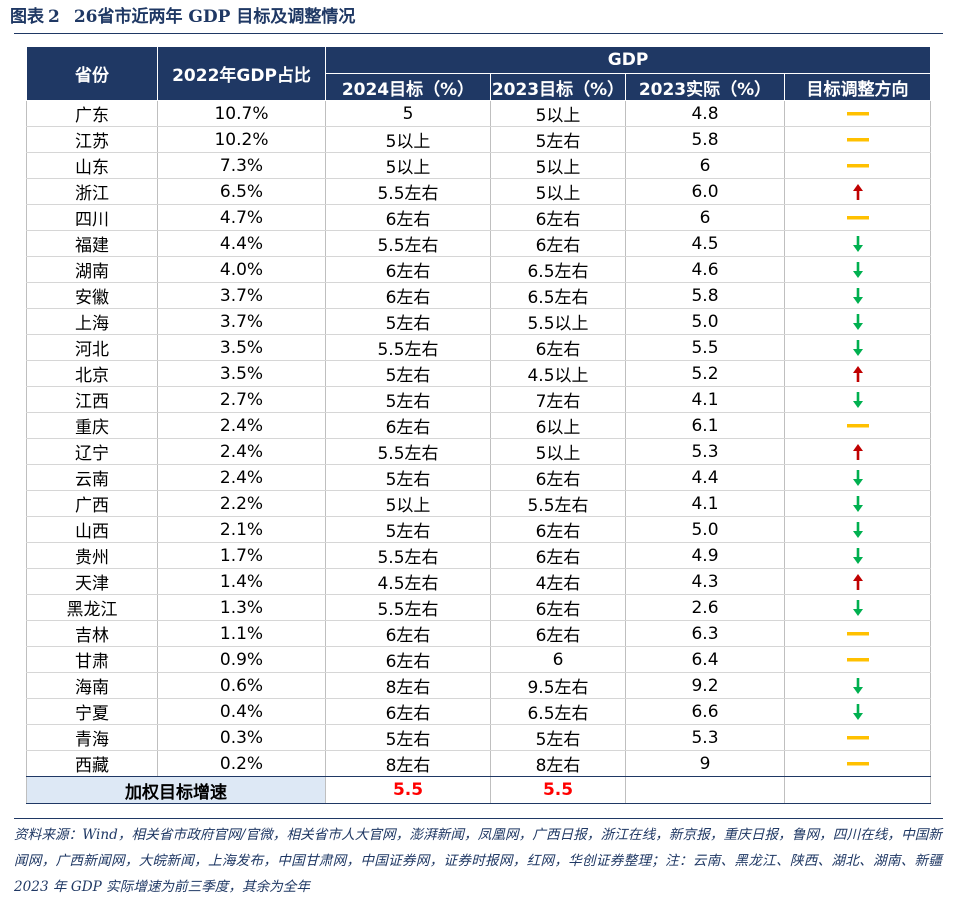  What do you see at coordinates (558, 685) in the screenshot?
I see `cell-target-2023: 9.5左右` at bounding box center [558, 685].